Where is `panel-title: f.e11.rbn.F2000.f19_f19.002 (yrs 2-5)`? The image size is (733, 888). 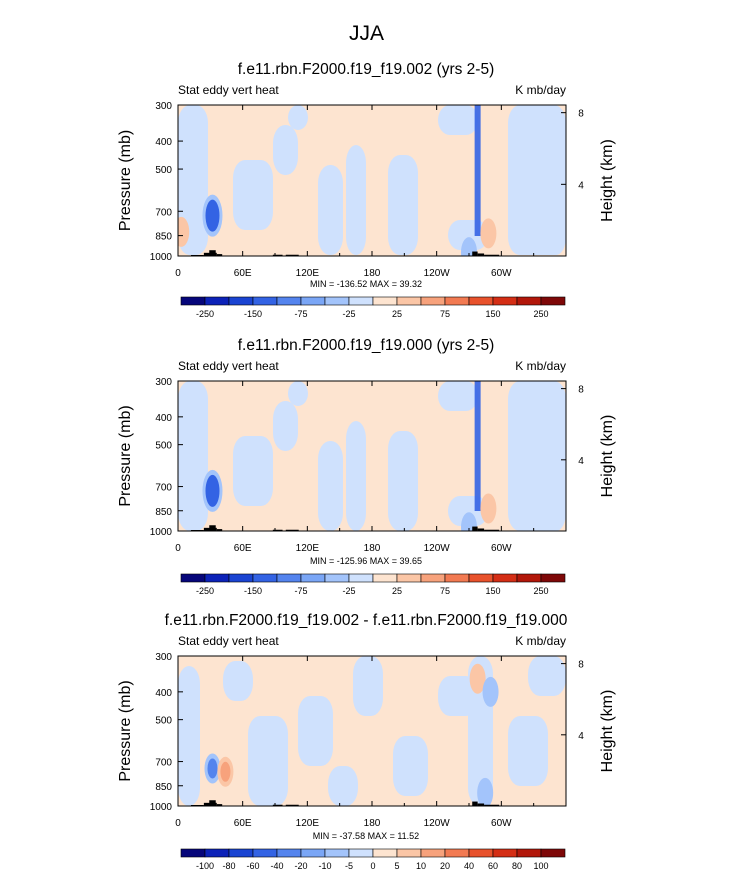
panel-title: f.e11.rbn.F2000.f19_f19.002 (yrs 2-5) is located at coordinates (366, 69).